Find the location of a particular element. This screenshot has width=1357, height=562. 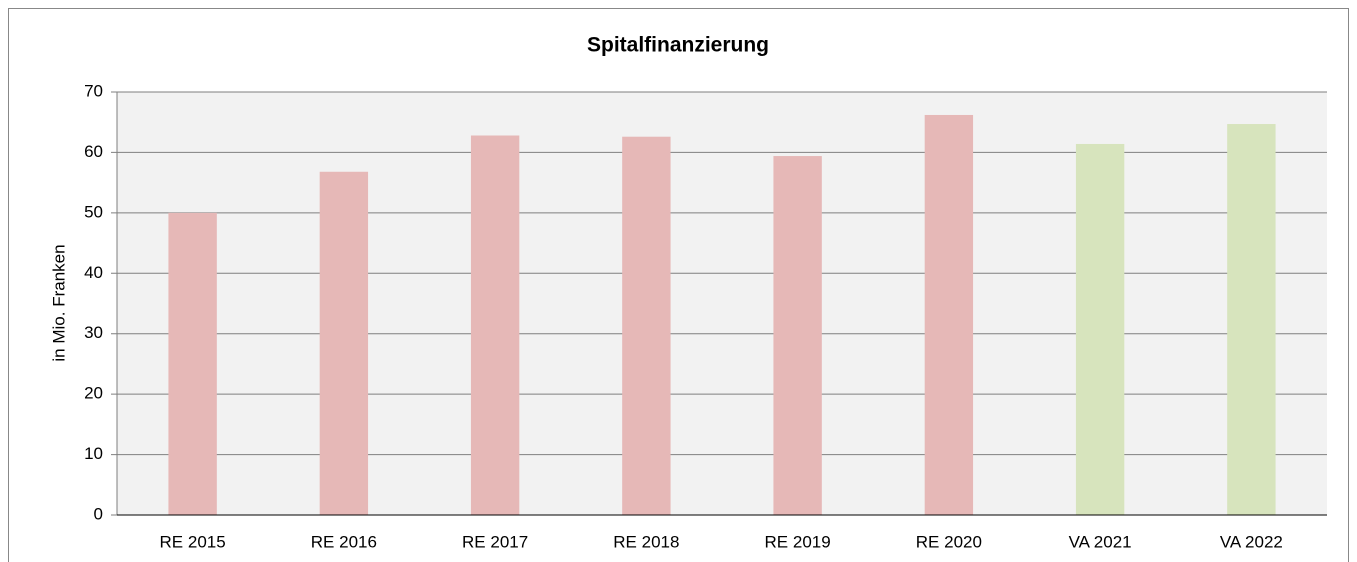

y-tick-label: 60 is located at coordinates (93, 151).